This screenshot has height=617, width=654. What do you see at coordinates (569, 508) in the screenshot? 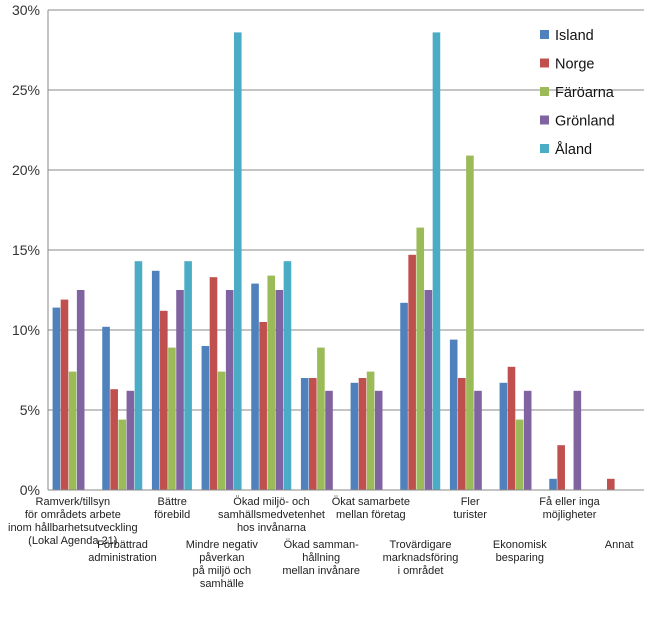
I see `x-tick-label: Få eller inga möjligheter` at bounding box center [569, 508].